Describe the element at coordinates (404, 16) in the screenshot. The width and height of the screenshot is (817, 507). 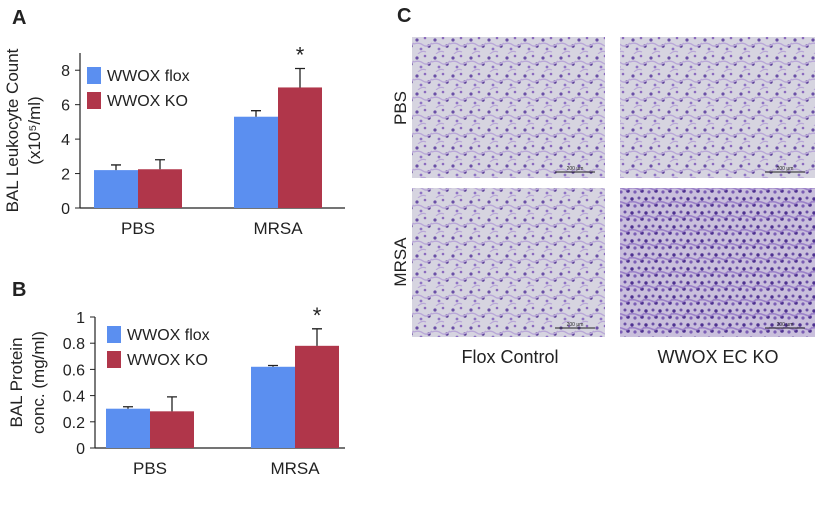
I see `panel-label: C` at that location.